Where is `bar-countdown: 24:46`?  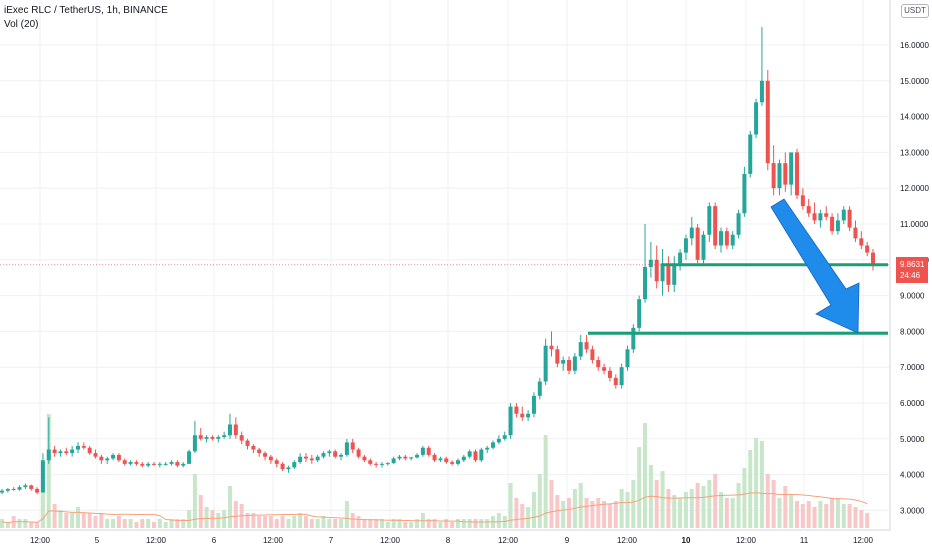
bar-countdown: 24:46 is located at coordinates (910, 275).